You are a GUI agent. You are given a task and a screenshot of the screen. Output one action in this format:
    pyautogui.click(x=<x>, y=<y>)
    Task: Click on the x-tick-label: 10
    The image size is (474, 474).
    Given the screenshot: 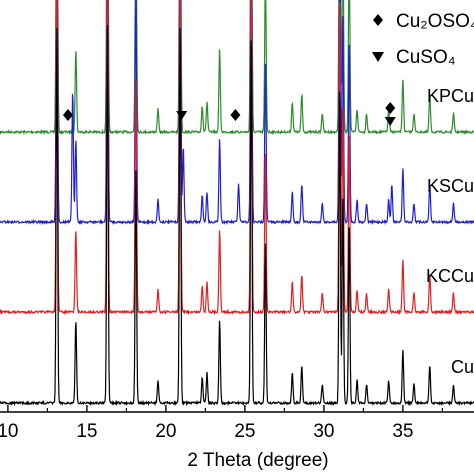 What is the action you would take?
    pyautogui.click(x=9, y=431)
    